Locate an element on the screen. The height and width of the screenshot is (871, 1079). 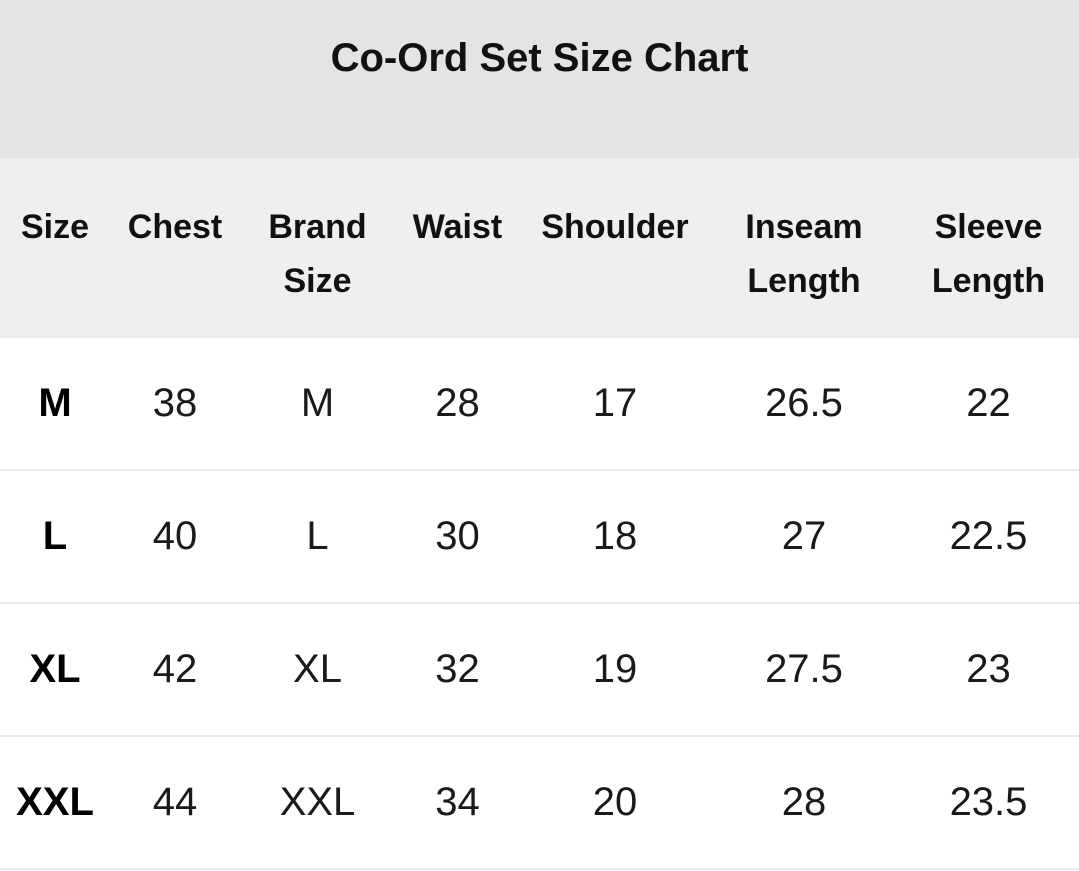
cell-size: L is located at coordinates (55, 536).